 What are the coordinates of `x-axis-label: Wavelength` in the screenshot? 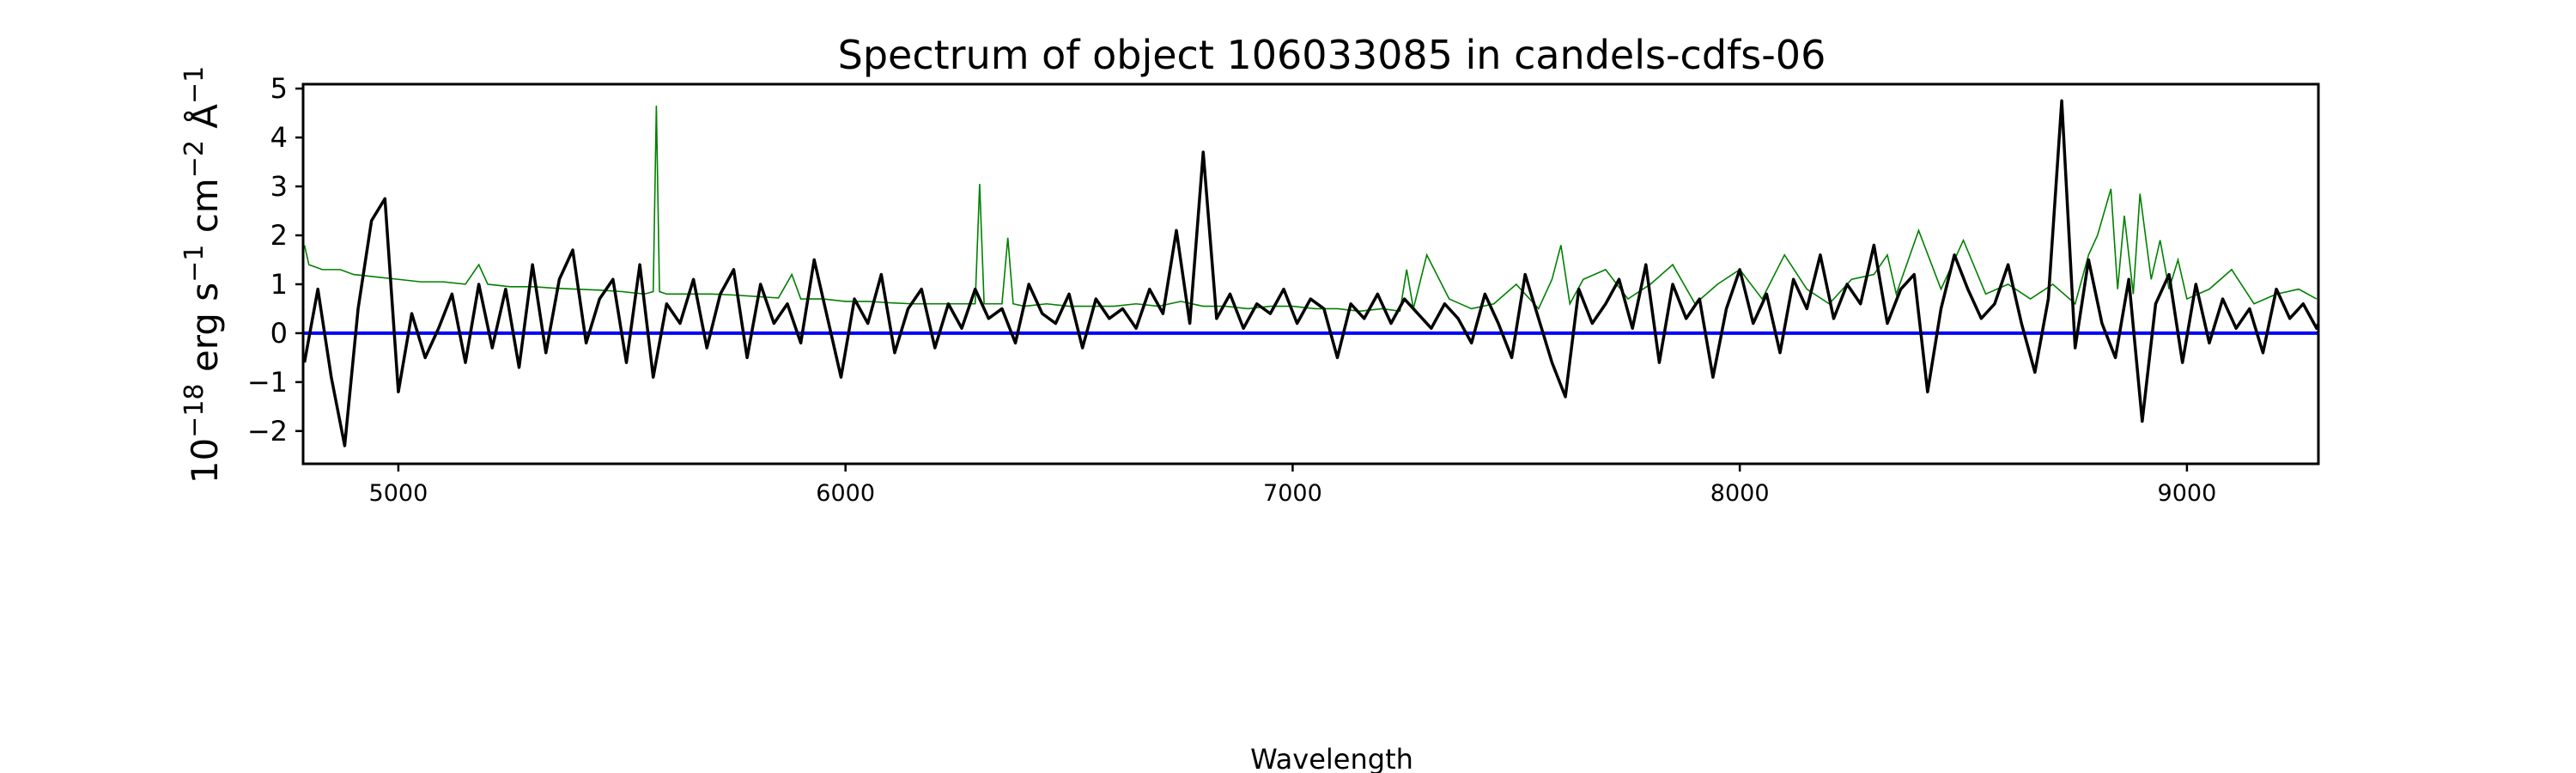 It's located at (1331, 758).